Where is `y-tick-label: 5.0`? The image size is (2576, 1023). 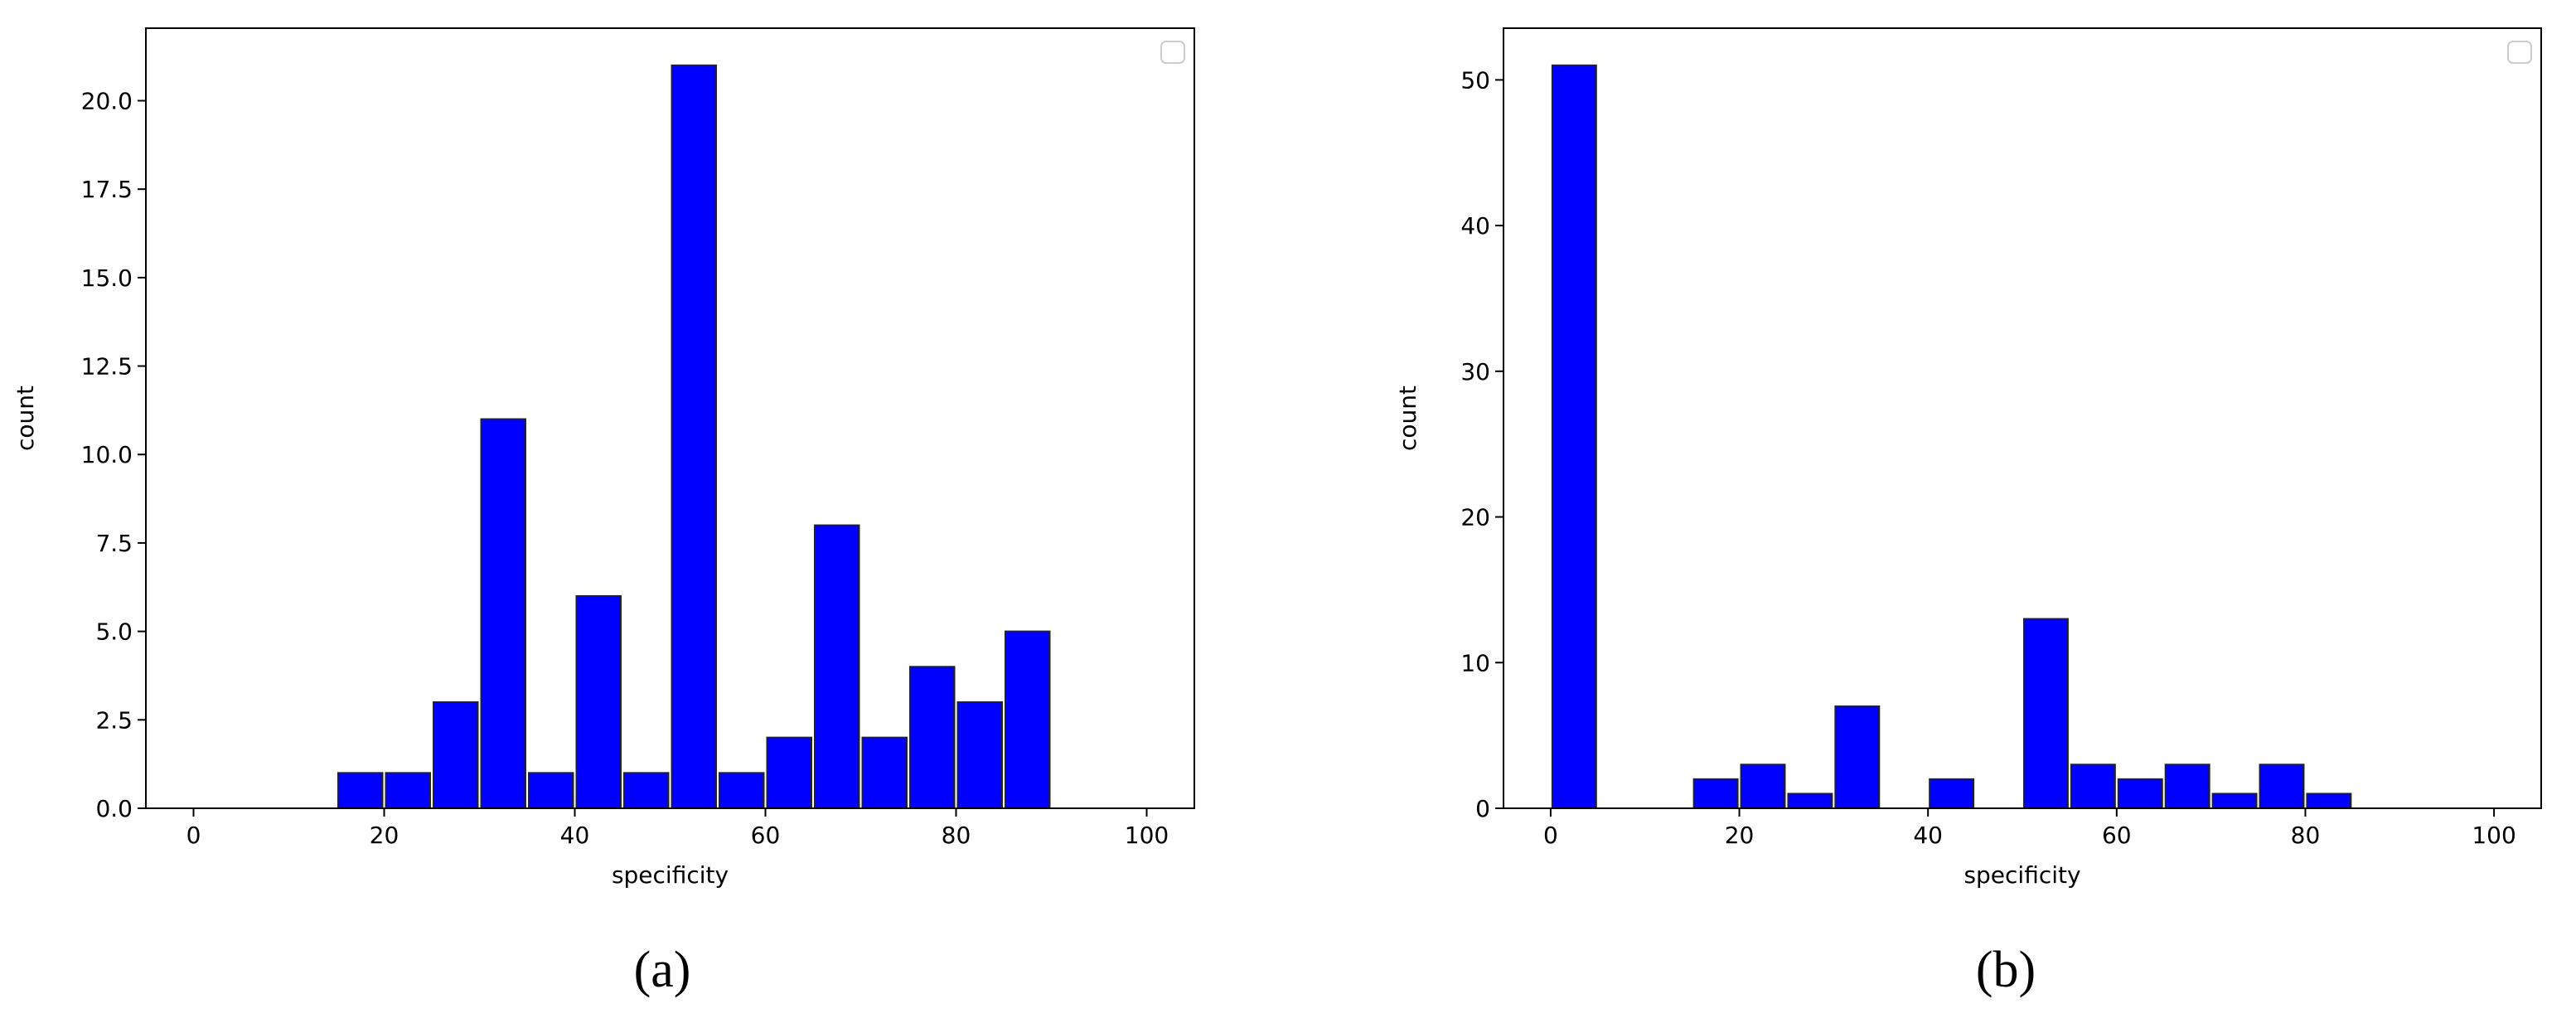 y-tick-label: 5.0 is located at coordinates (114, 632).